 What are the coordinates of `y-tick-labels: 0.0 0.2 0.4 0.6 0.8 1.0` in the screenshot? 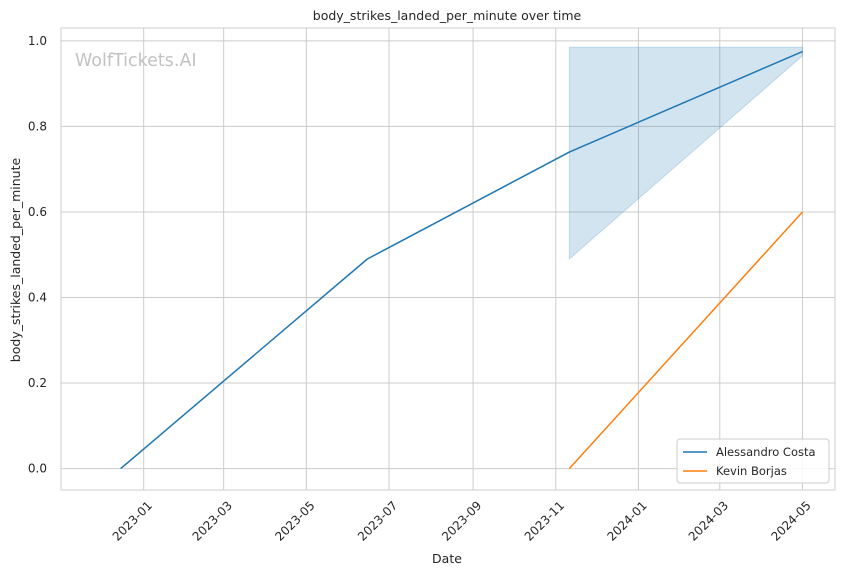 It's located at (37, 255).